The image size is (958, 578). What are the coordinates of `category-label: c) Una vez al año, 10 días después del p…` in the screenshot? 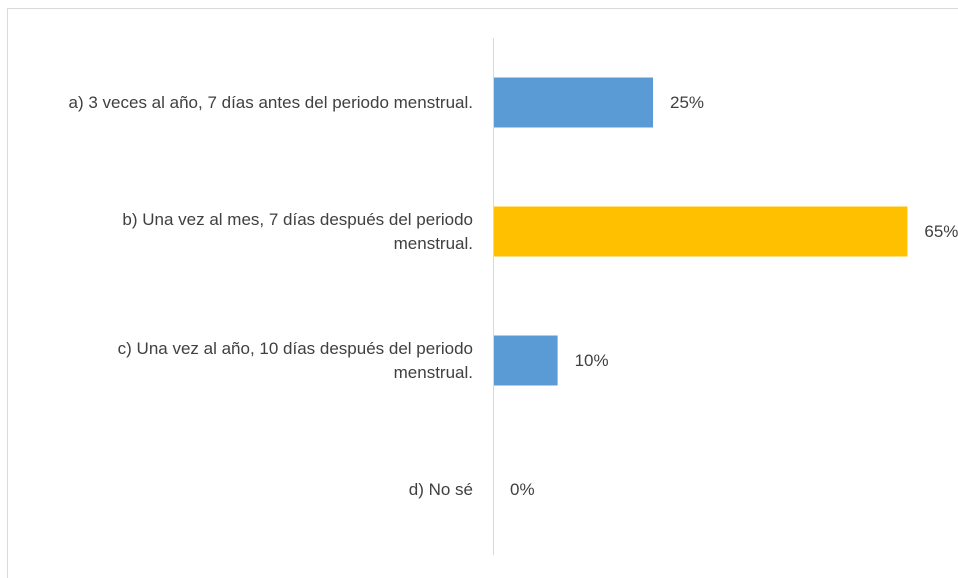 It's located at (295, 360).